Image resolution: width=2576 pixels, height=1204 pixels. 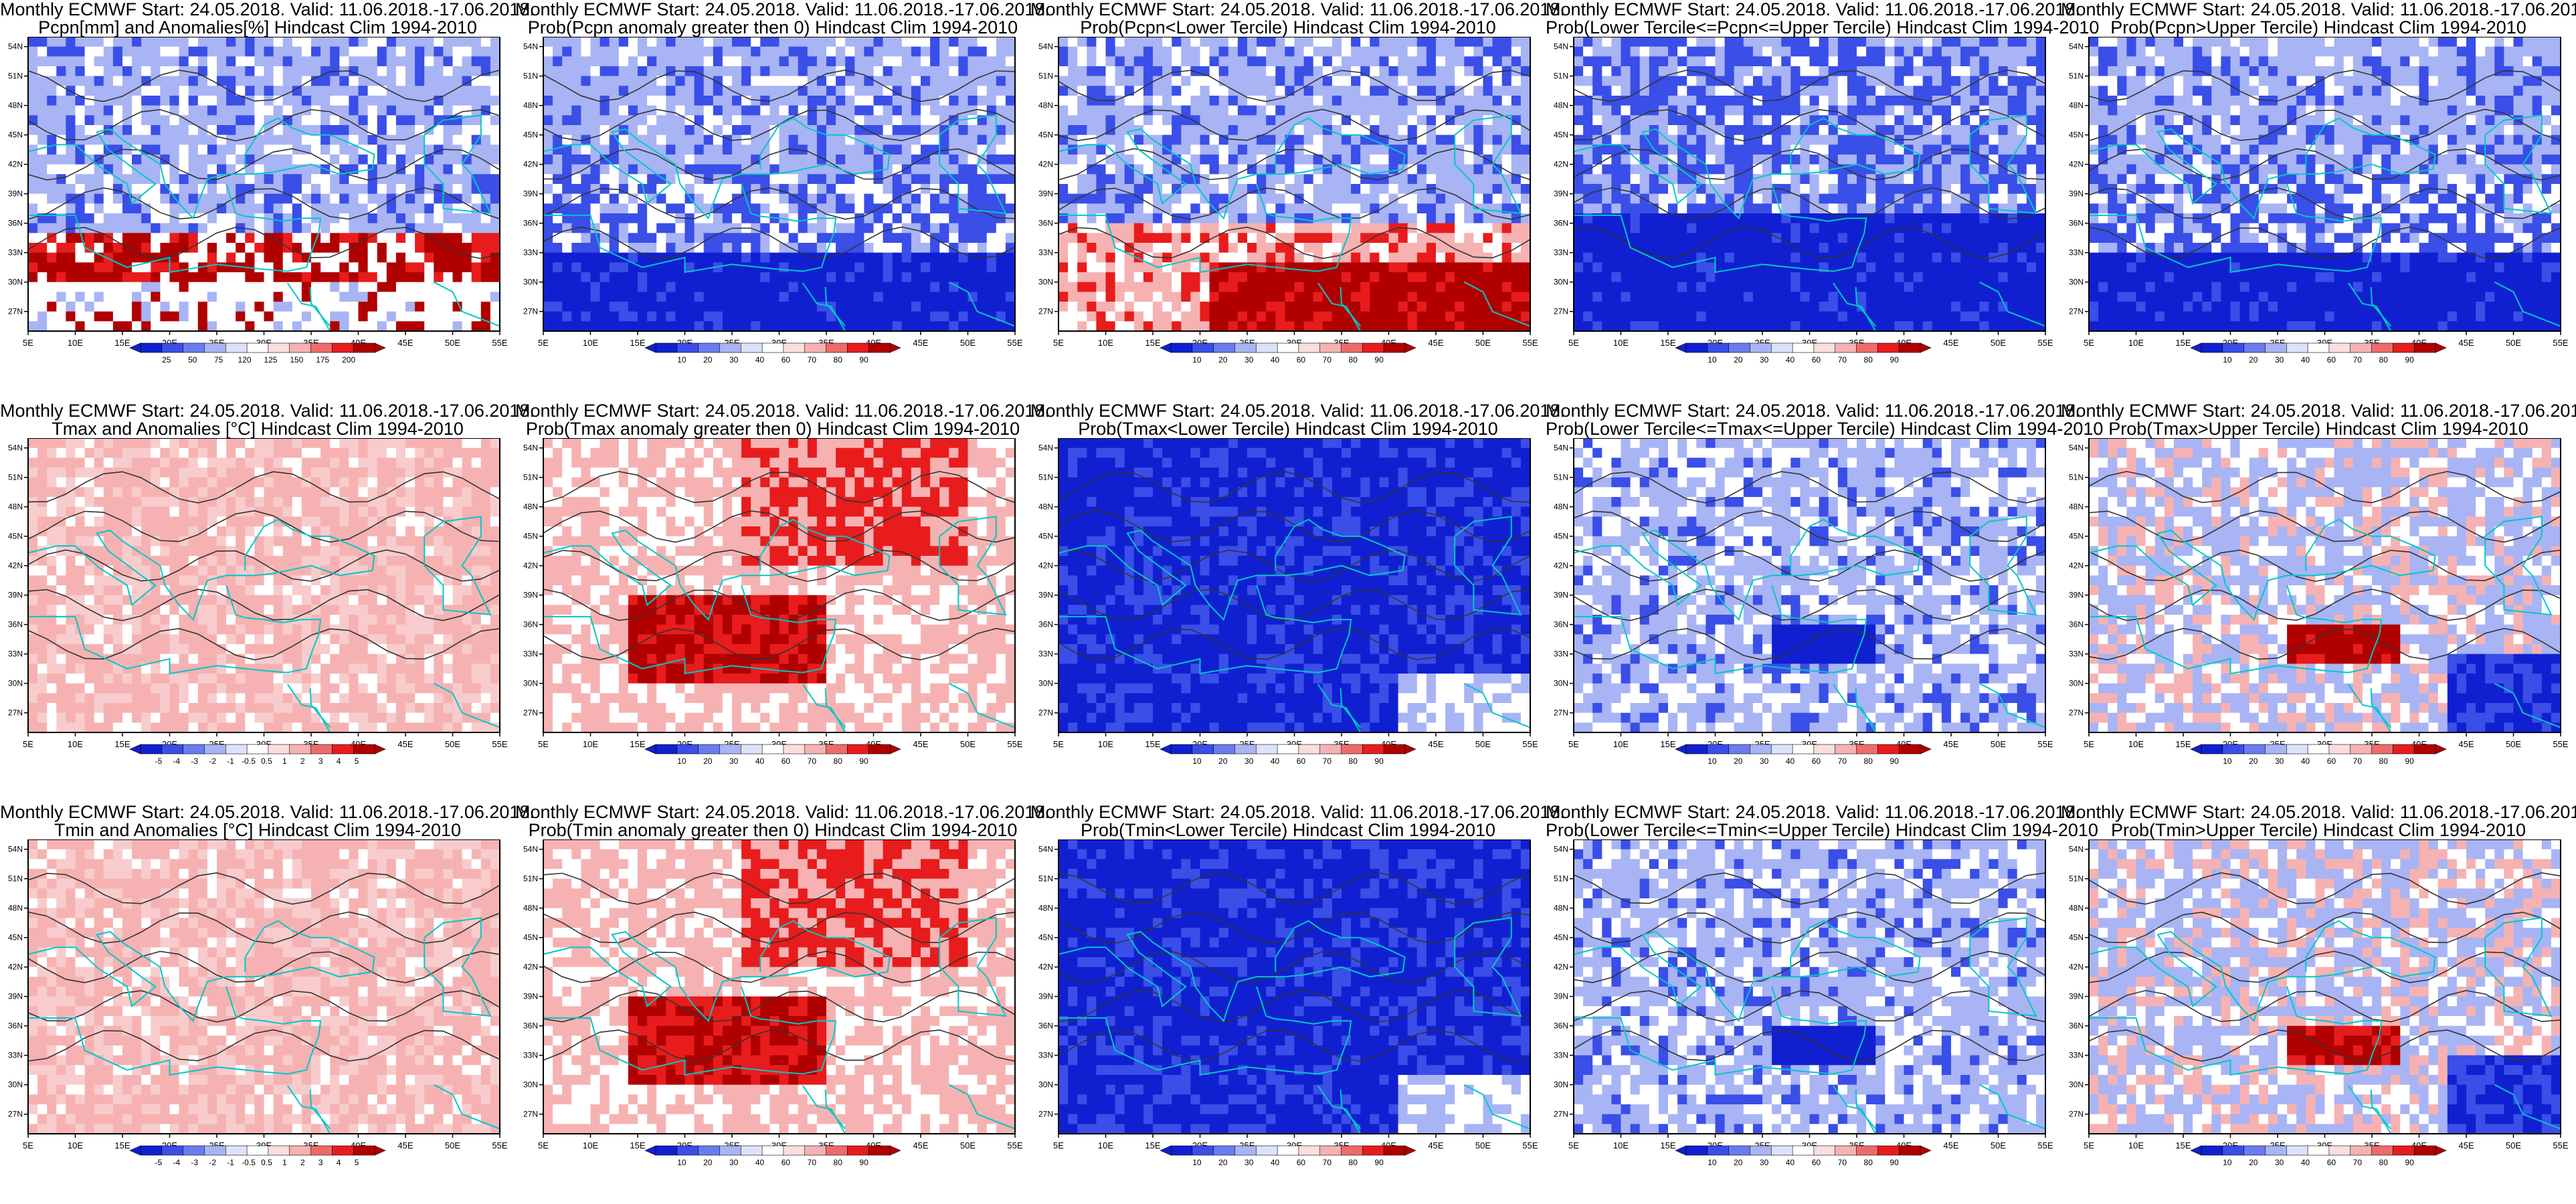 I want to click on lat-tick-label: 51N, so click(x=1045, y=879).